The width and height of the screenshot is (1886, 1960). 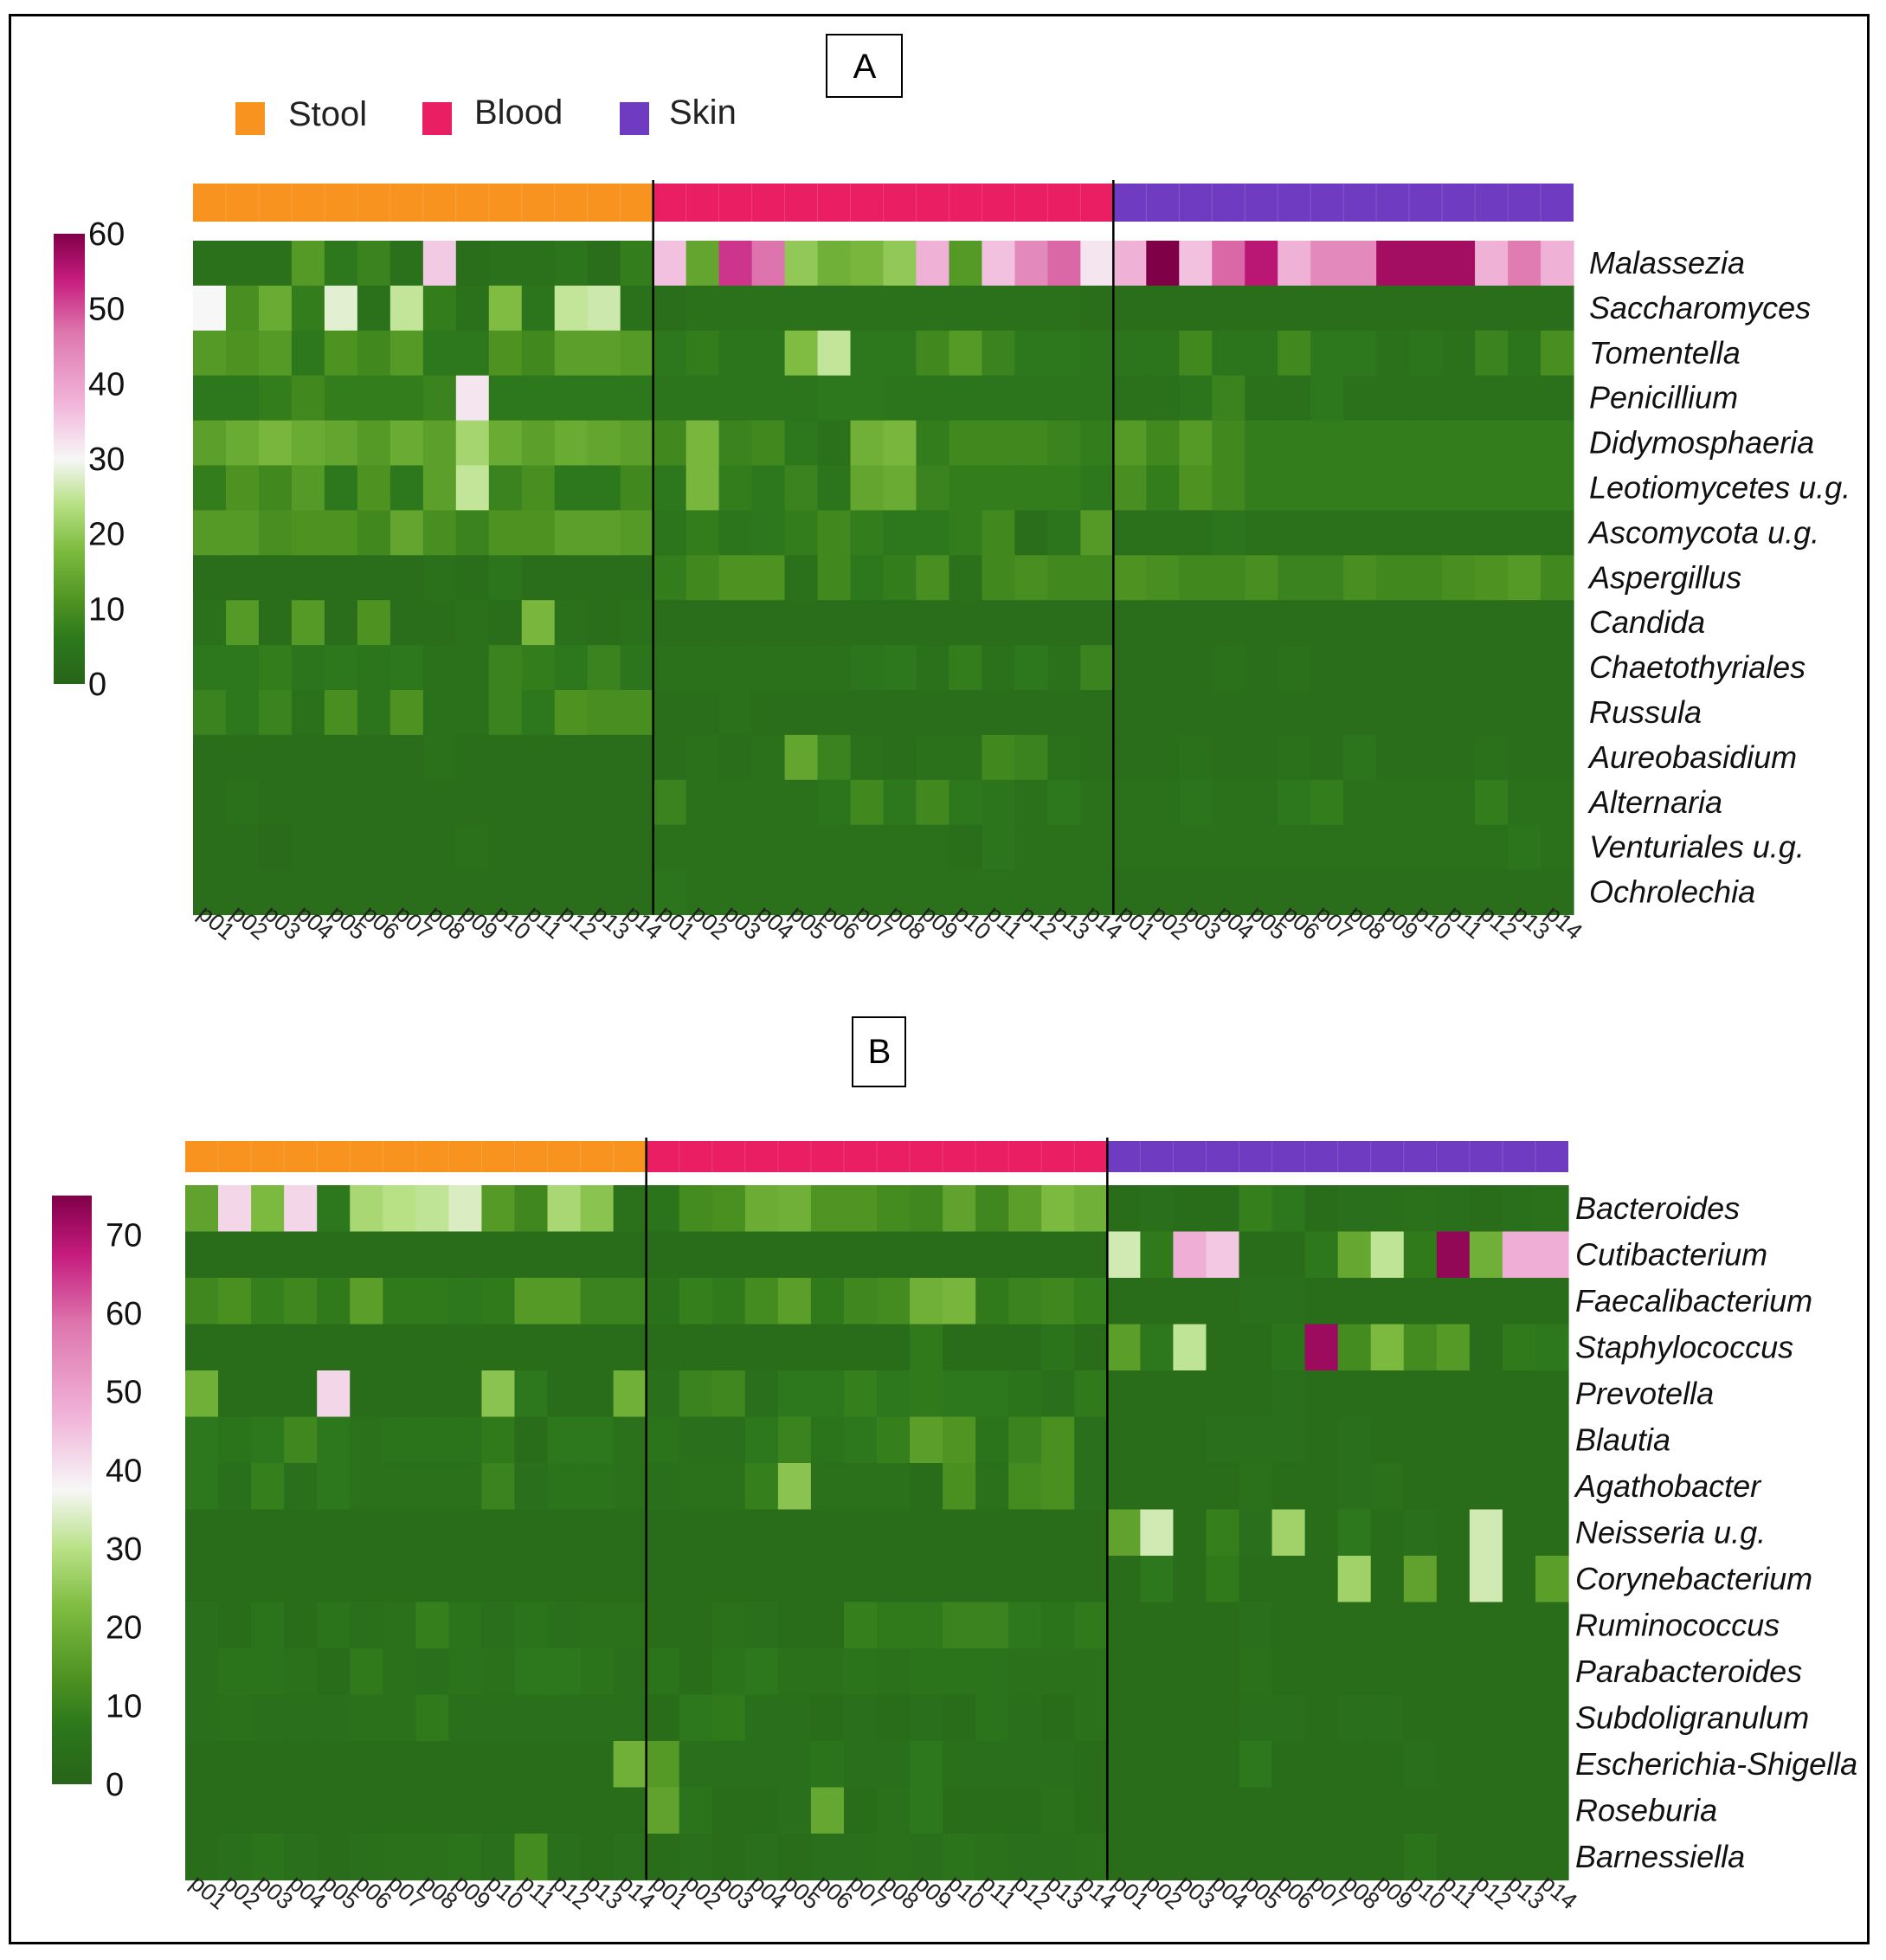 I want to click on panel-a-cell-stool-aspergillus-p01, so click(x=210, y=578).